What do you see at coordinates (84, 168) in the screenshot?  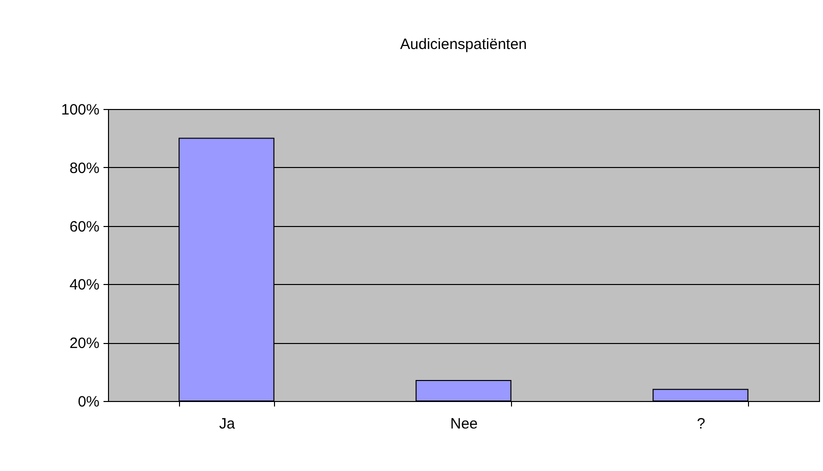 I see `y-tick-label: 80%` at bounding box center [84, 168].